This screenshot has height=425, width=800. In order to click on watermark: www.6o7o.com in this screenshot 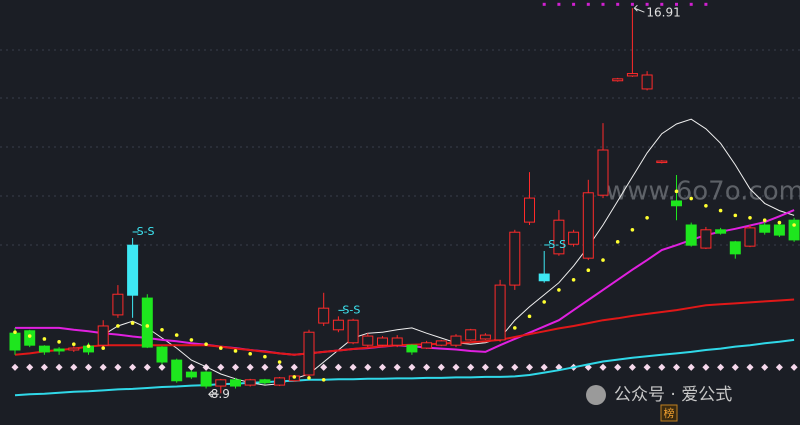, I will do `click(703, 192)`.